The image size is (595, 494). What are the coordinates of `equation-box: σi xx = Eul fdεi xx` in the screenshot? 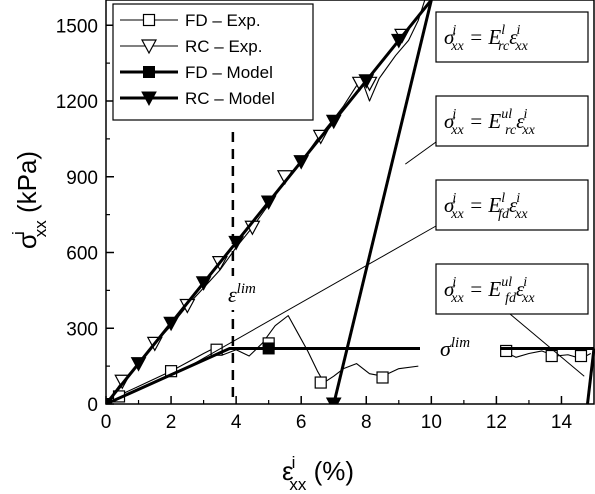 It's located at (512, 289).